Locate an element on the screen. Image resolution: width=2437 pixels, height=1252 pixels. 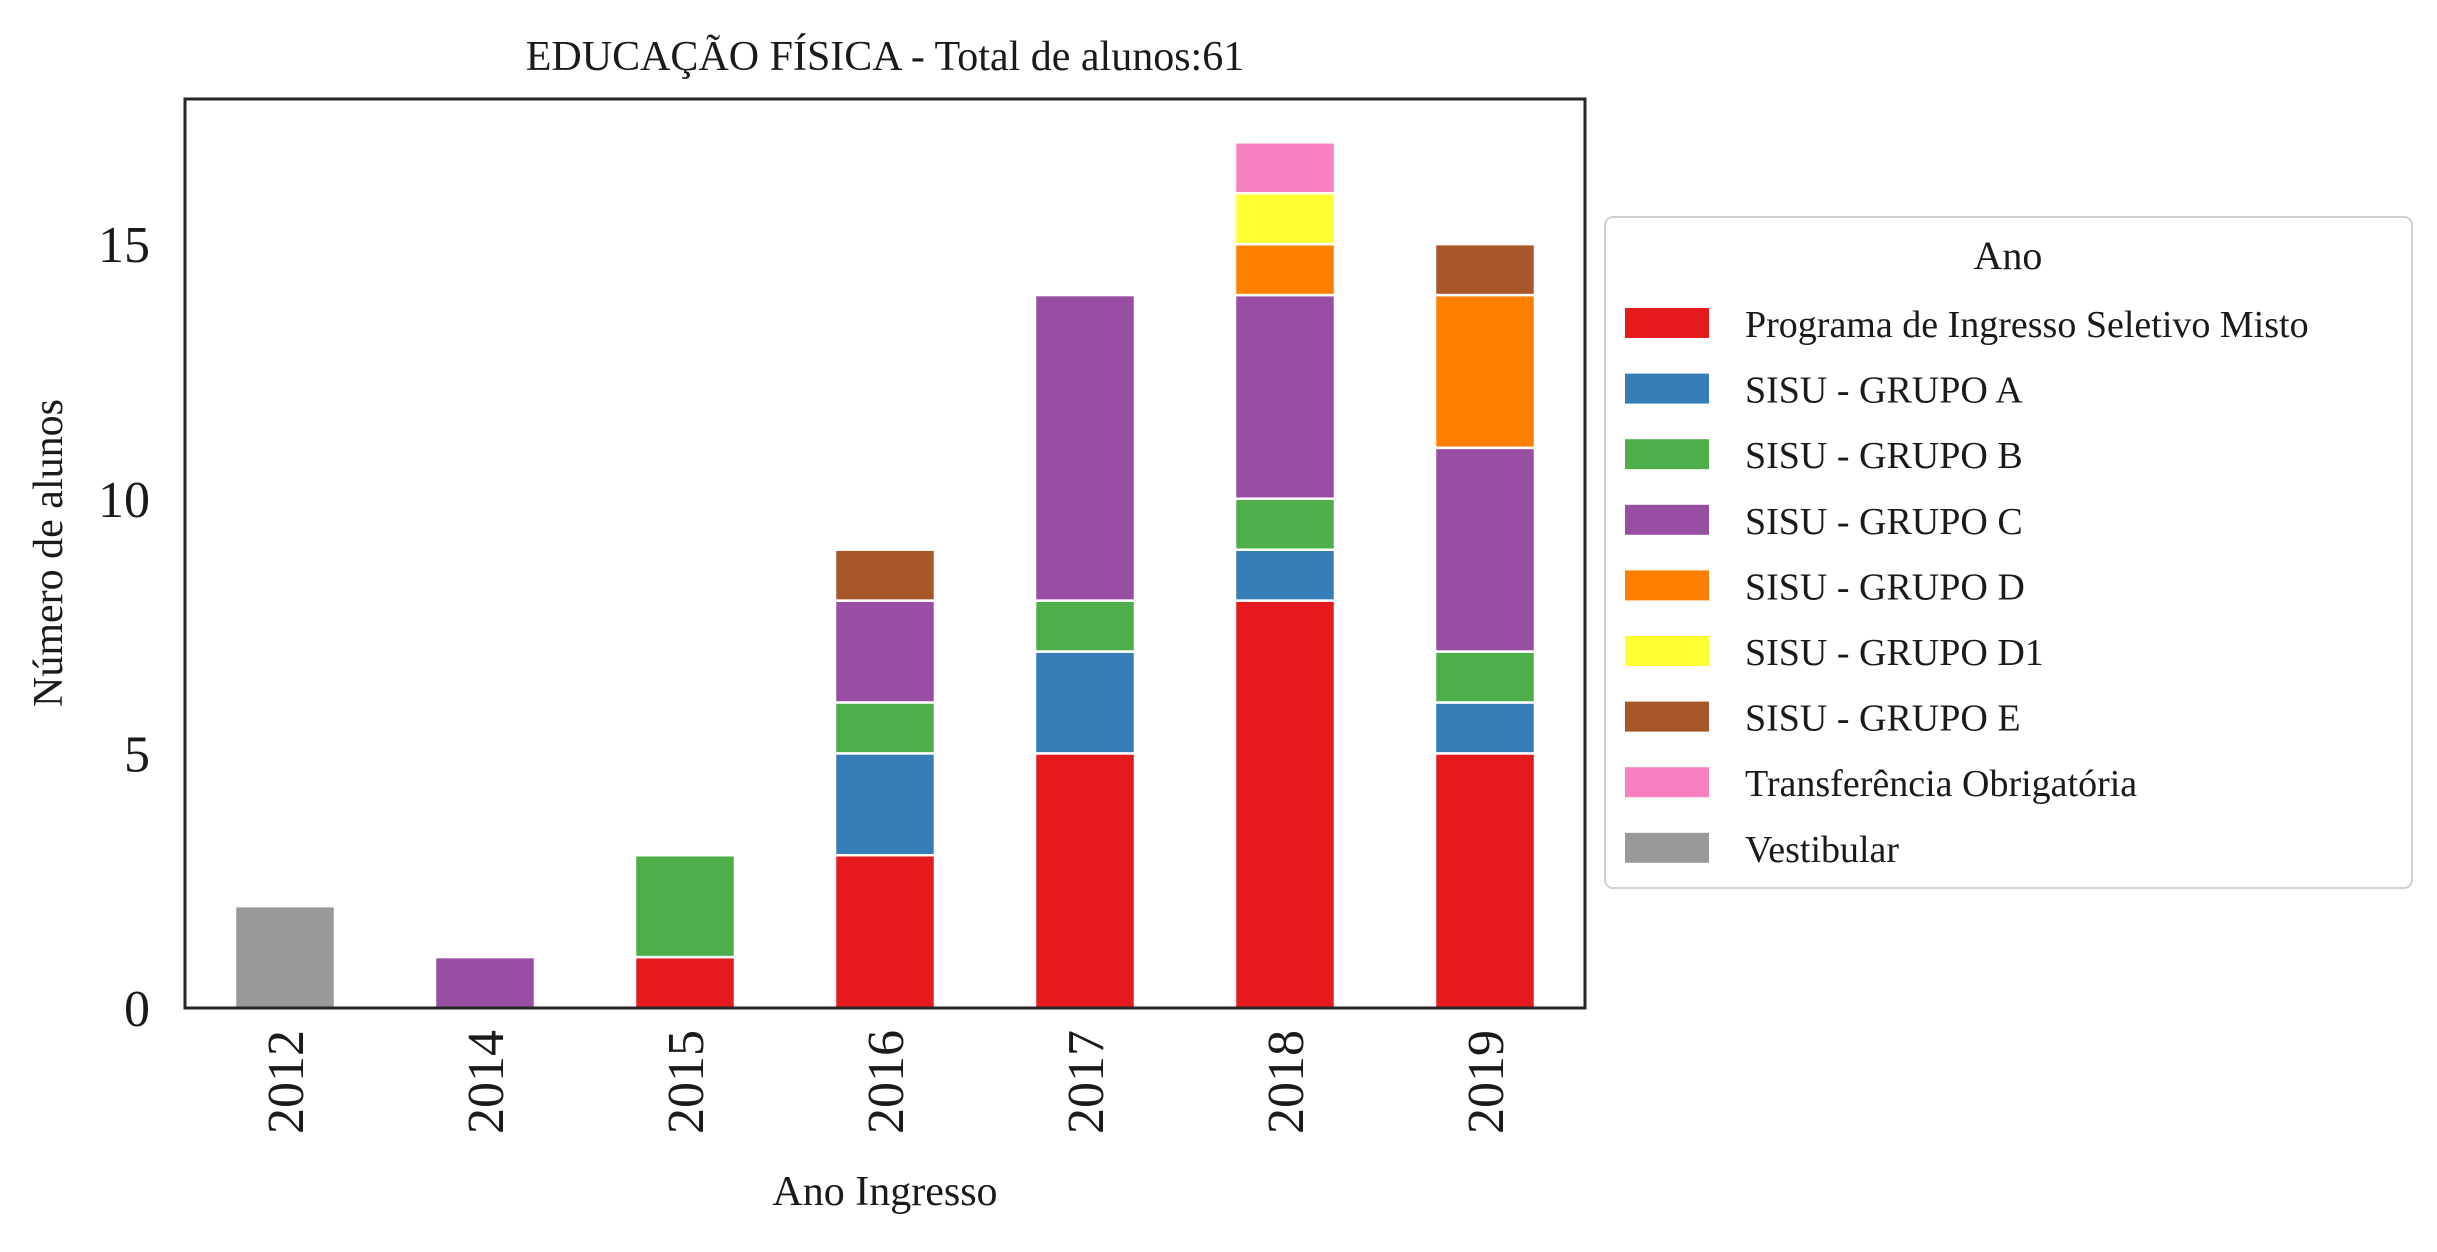
y-tick-label: 0 is located at coordinates (137, 1009).